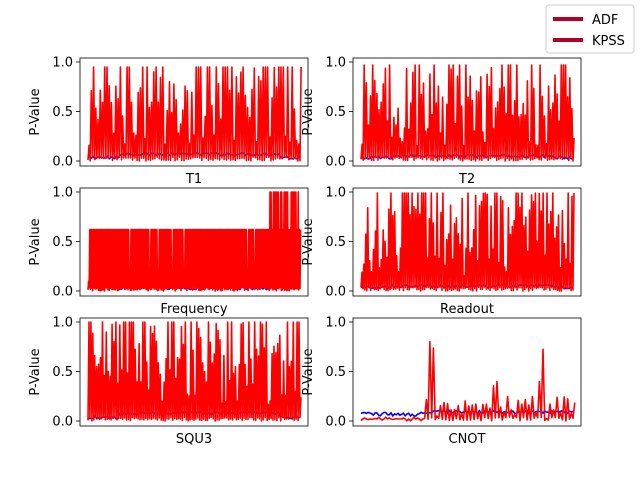 This screenshot has width=640, height=480. What do you see at coordinates (194, 439) in the screenshot?
I see `x-axis-label: SQU3` at bounding box center [194, 439].